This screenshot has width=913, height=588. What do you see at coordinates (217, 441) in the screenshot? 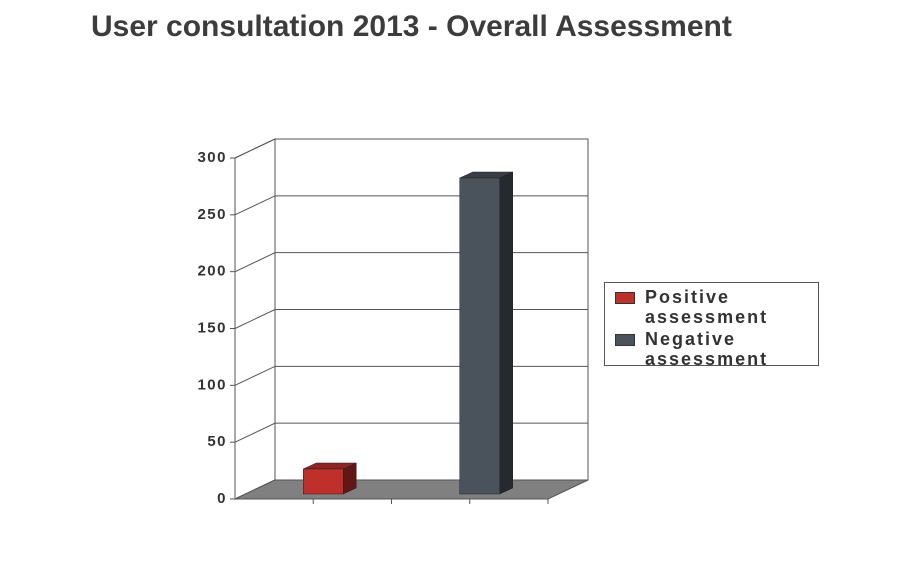
I see `y-tick-label: 50` at bounding box center [217, 441].